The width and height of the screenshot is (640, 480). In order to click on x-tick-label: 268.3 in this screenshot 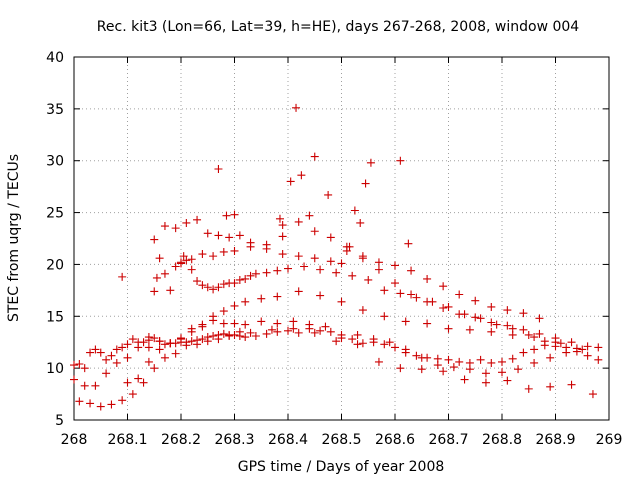, I will do `click(234, 440)`.